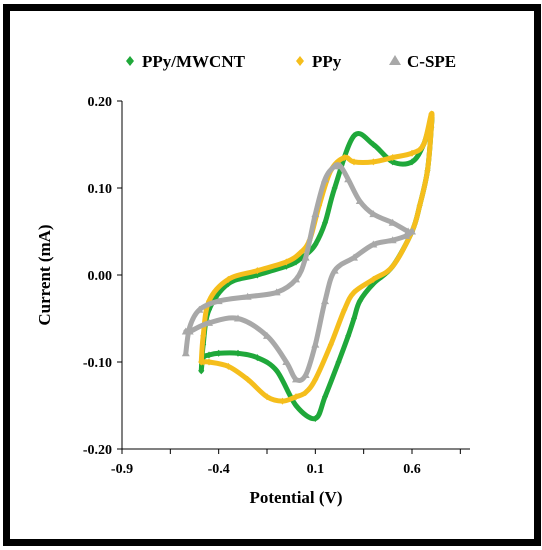  Describe the element at coordinates (97, 363) in the screenshot. I see `y-tick-label: -0.10` at that location.